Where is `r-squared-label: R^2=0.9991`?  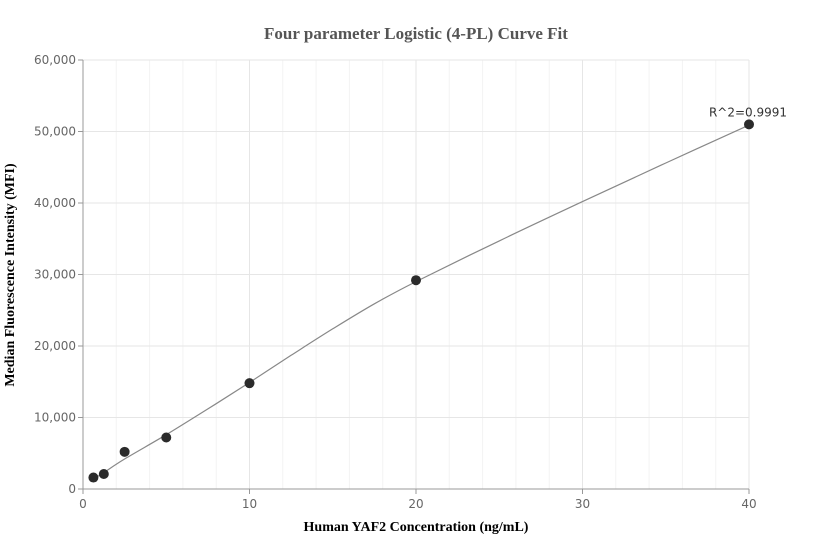 r-squared-label: R^2=0.9991 is located at coordinates (748, 112).